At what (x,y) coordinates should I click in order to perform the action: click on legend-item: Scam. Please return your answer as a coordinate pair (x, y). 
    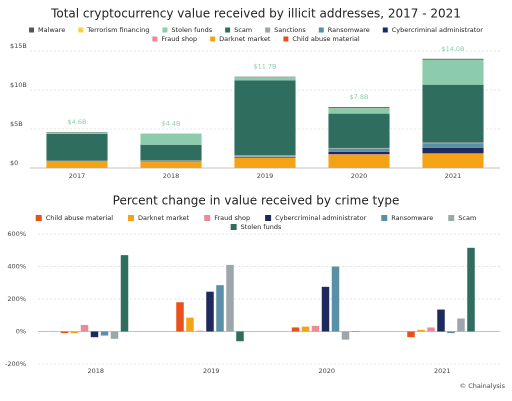
    Looking at the image, I should click on (238, 30).